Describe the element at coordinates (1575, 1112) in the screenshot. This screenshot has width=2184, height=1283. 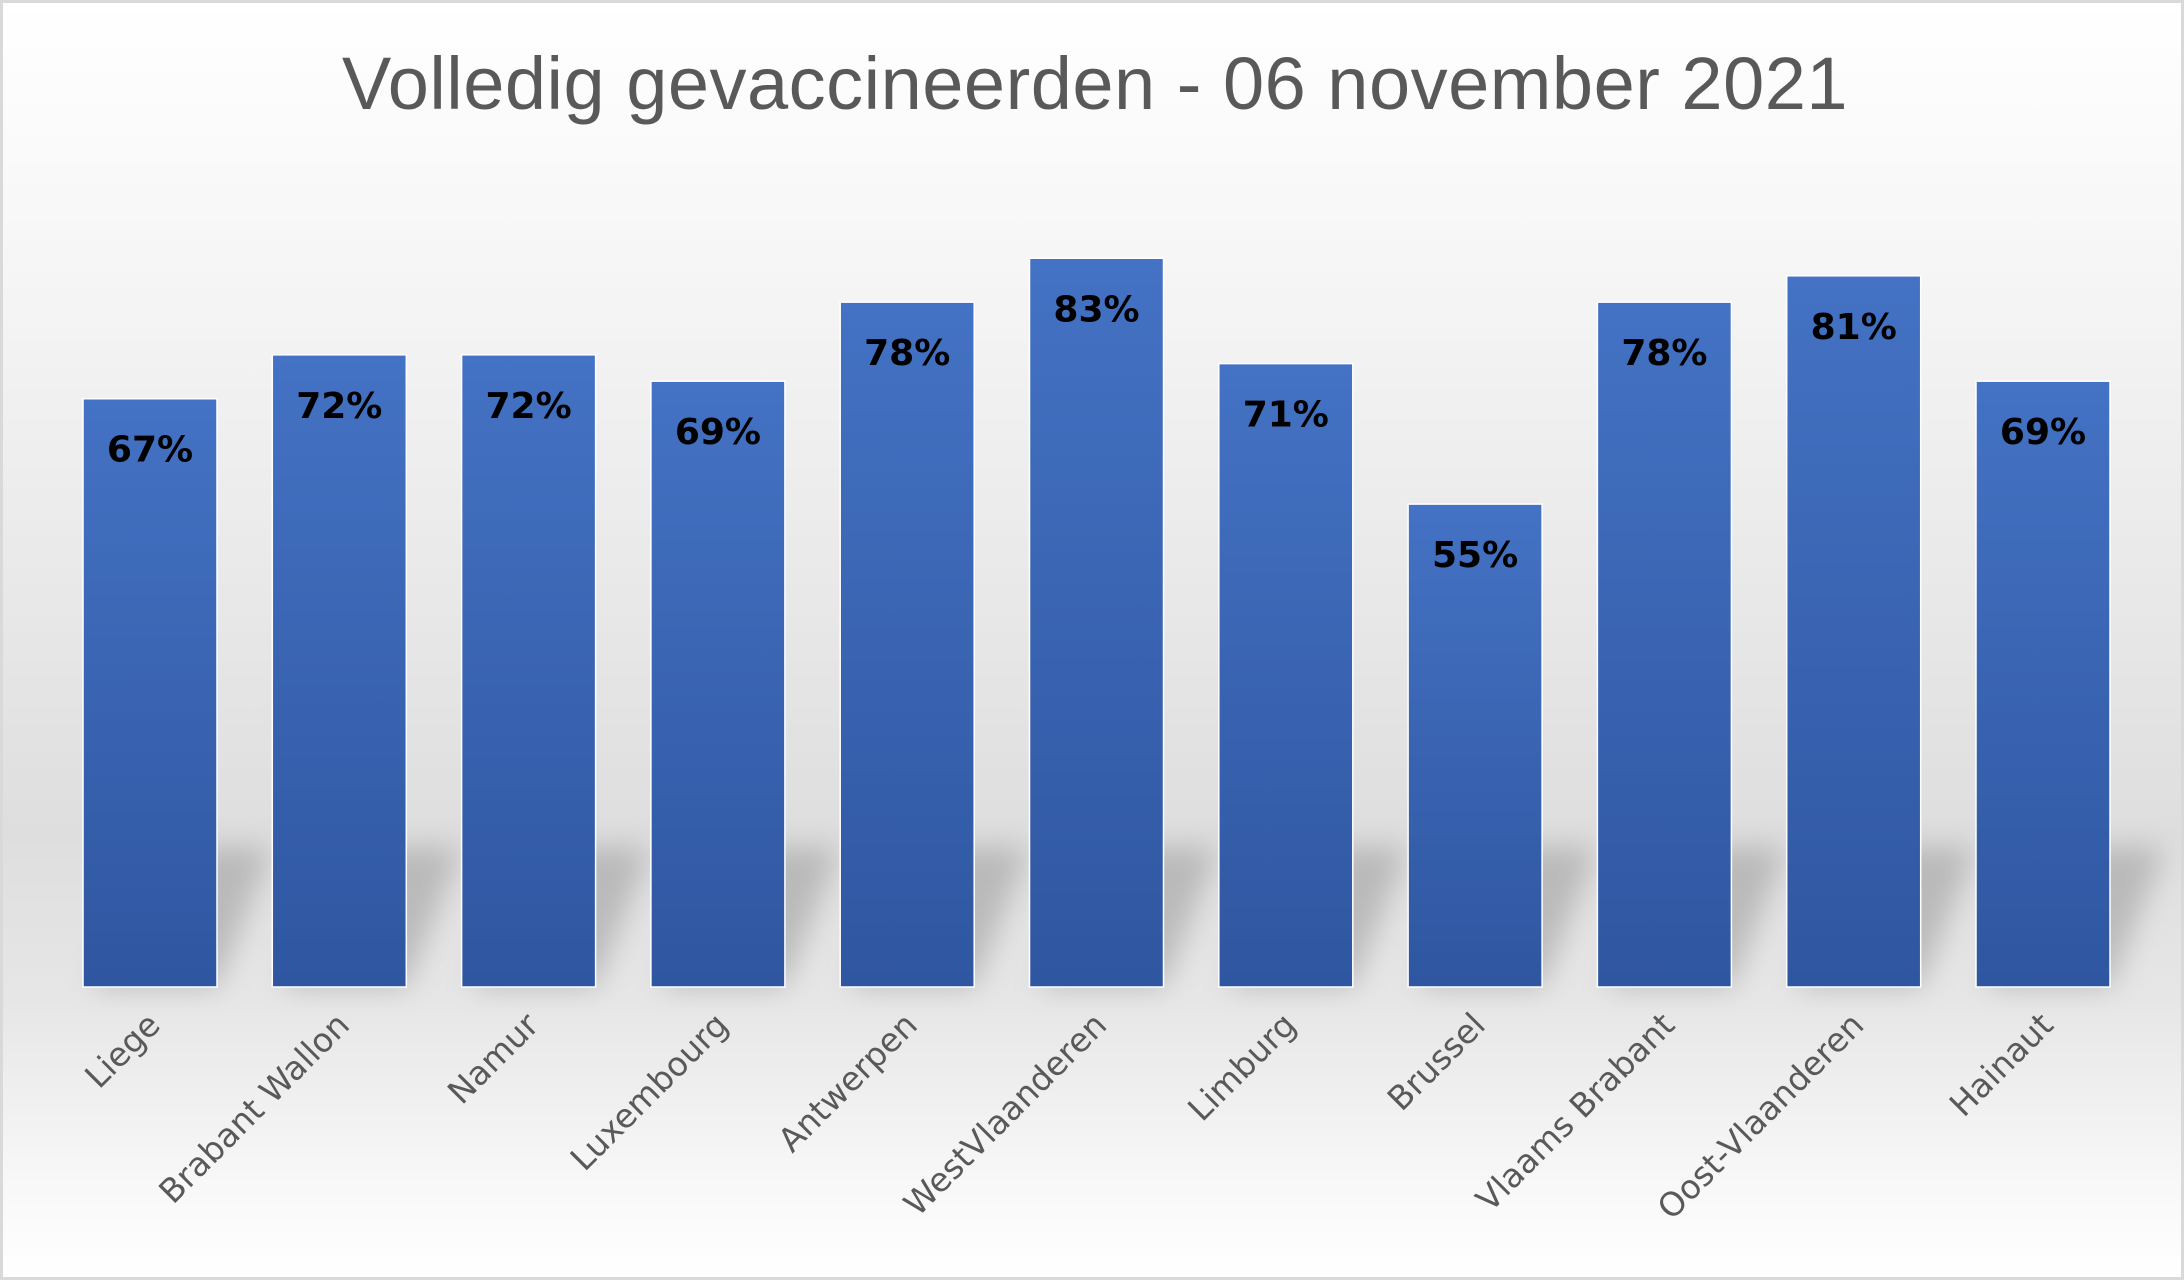
I see `category-label: Vlaams Brabant` at that location.